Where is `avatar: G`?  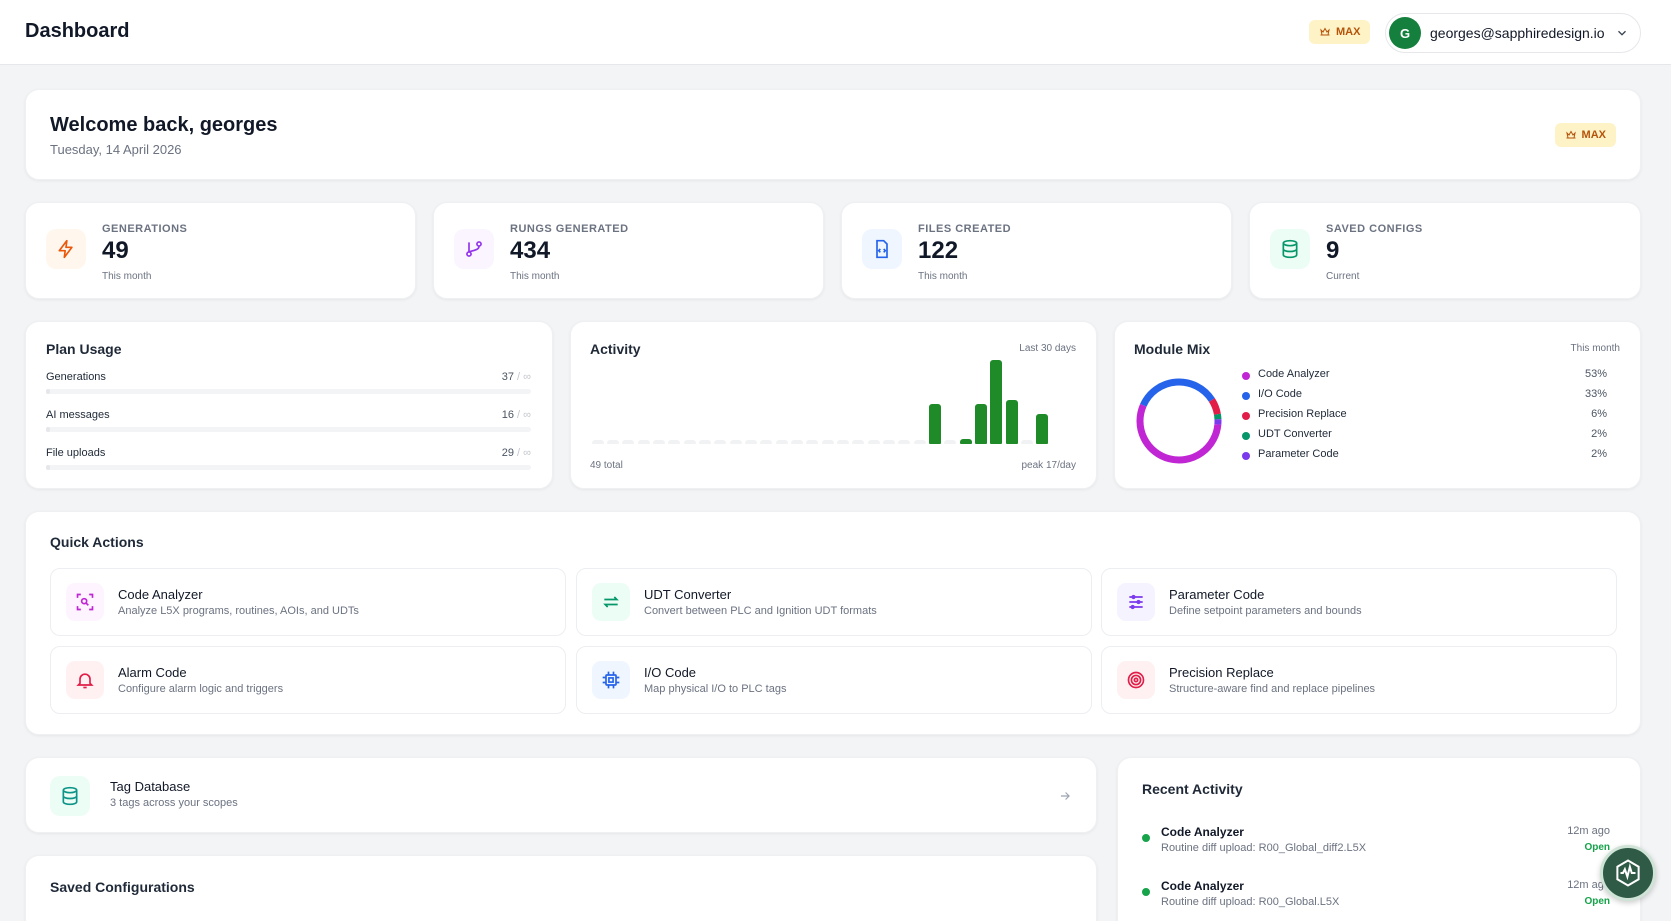
avatar: G is located at coordinates (1405, 33).